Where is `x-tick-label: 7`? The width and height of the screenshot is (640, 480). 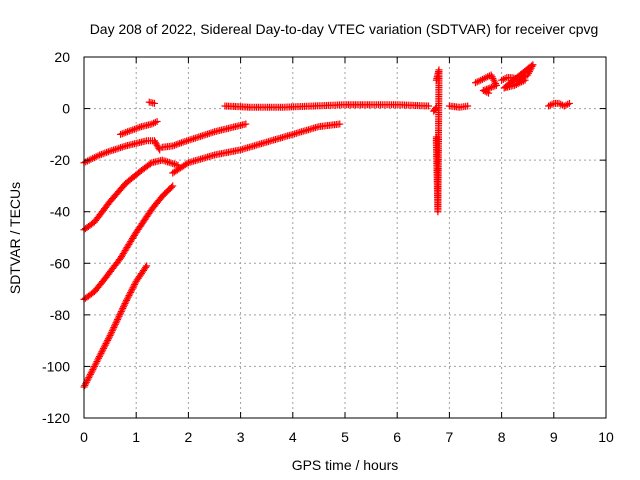
x-tick-label: 7 is located at coordinates (450, 437).